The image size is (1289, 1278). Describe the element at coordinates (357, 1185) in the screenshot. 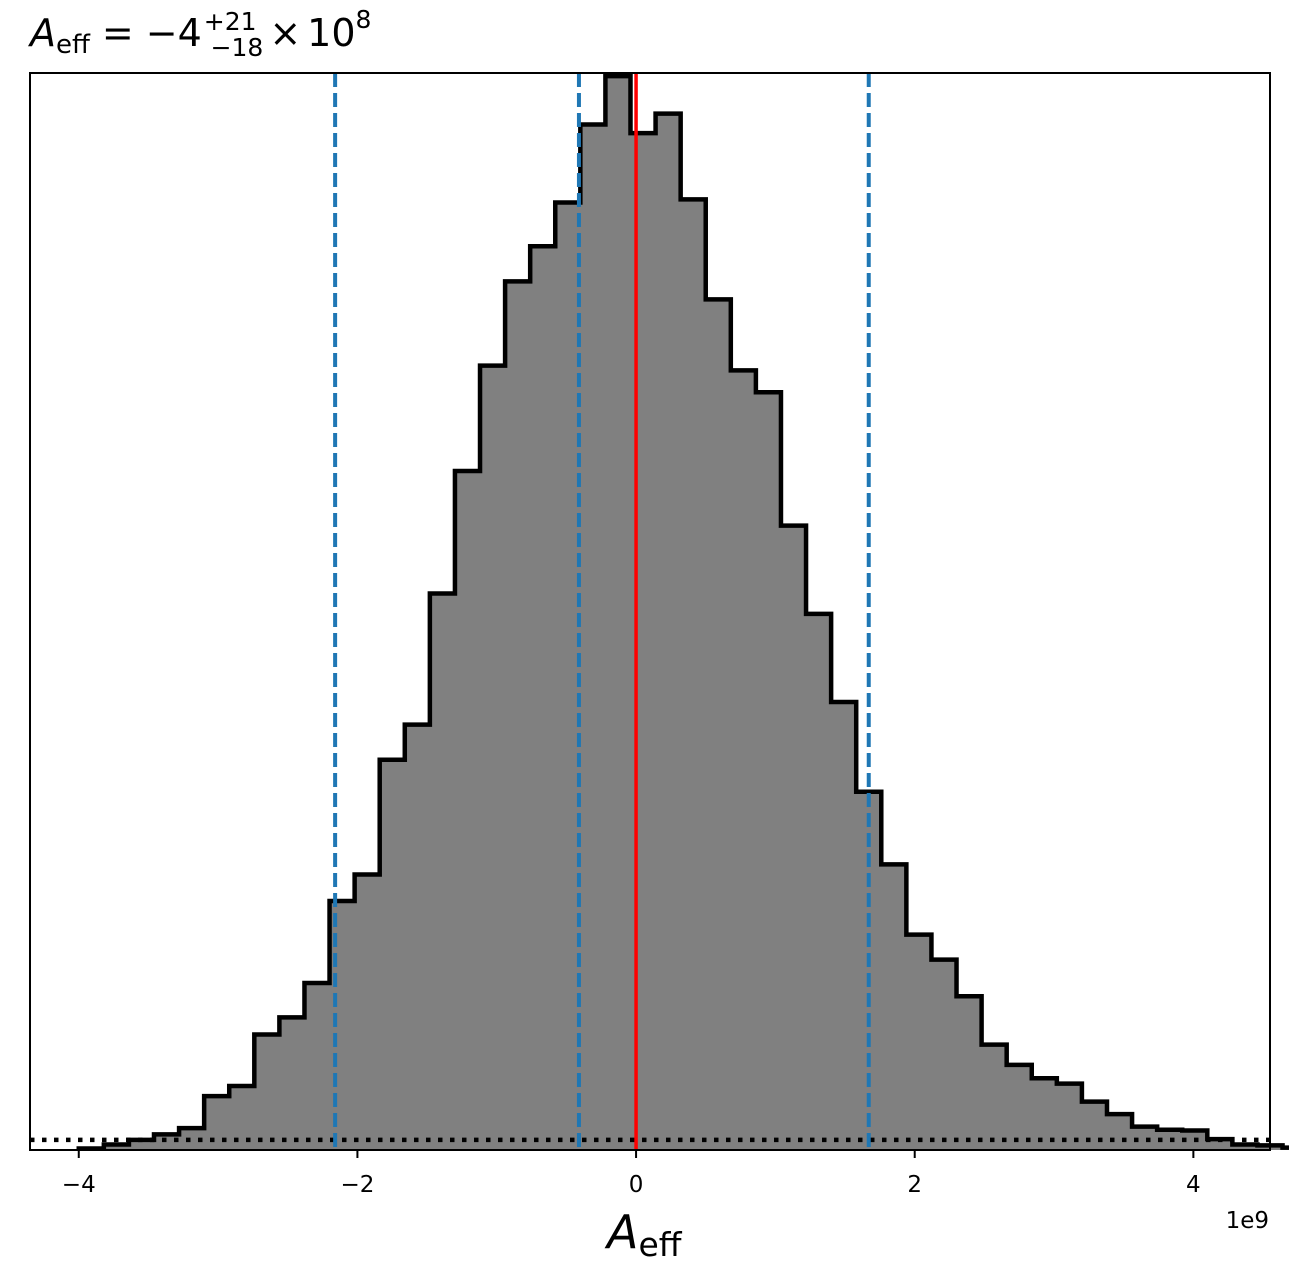

I see `x-tick-label-1: −2` at that location.